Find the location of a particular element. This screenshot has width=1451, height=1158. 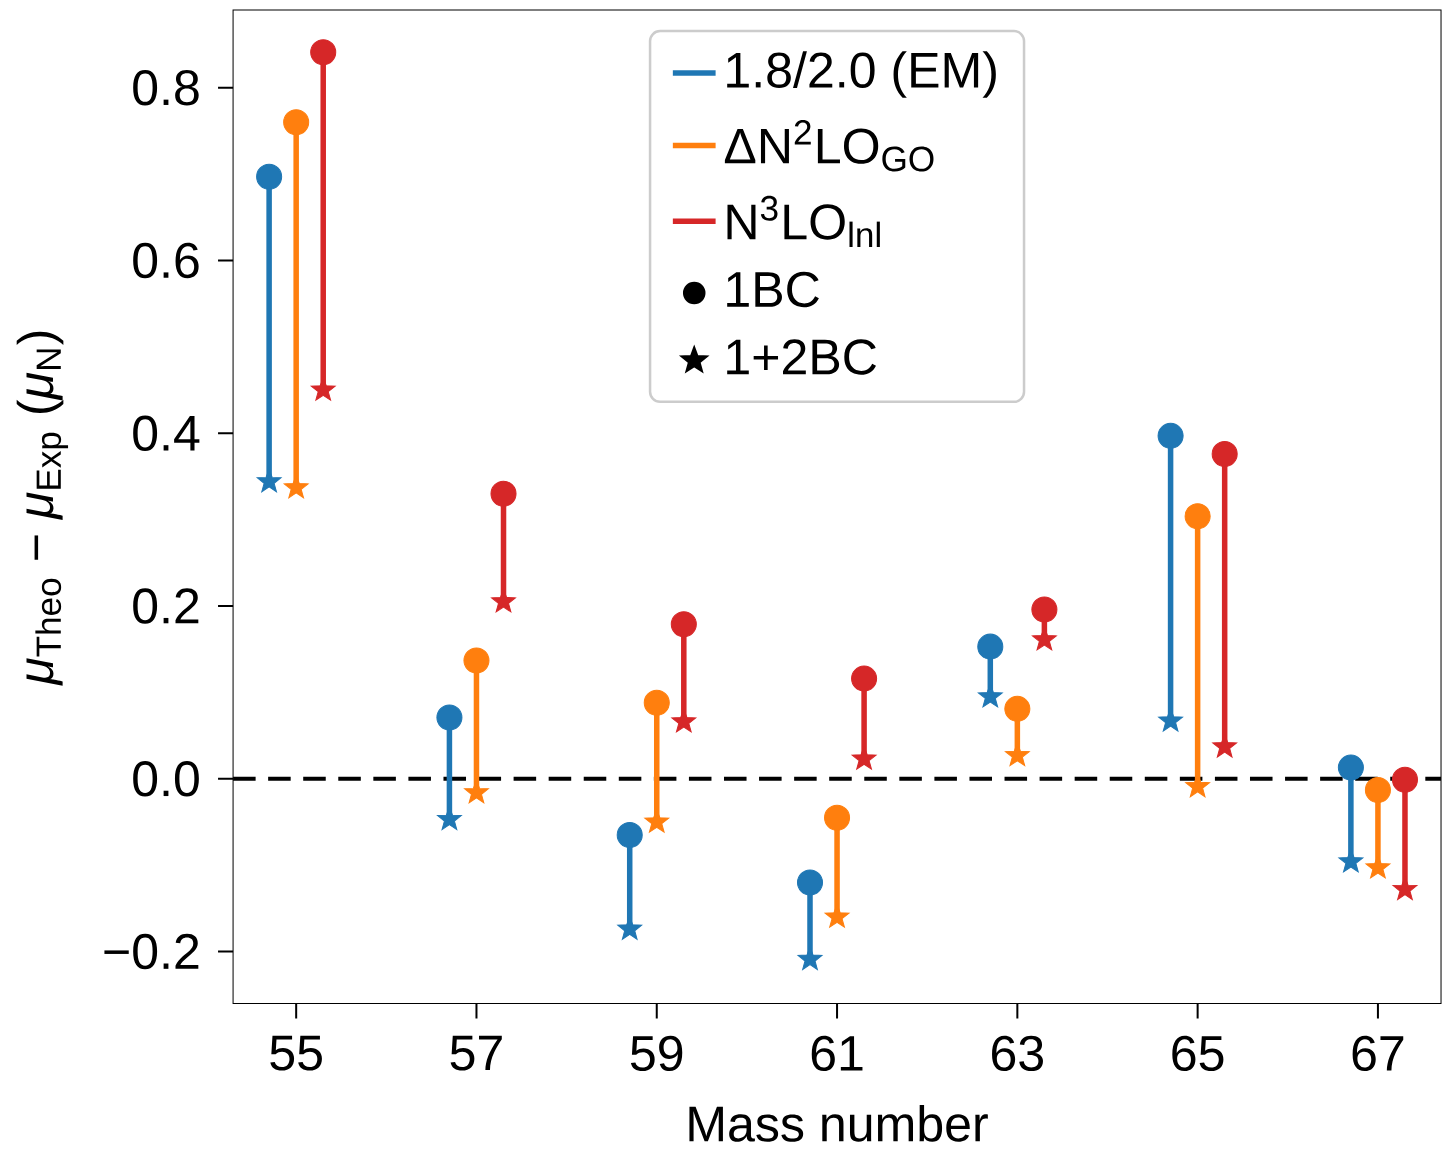

x-tick-label: 67 is located at coordinates (1378, 1053).